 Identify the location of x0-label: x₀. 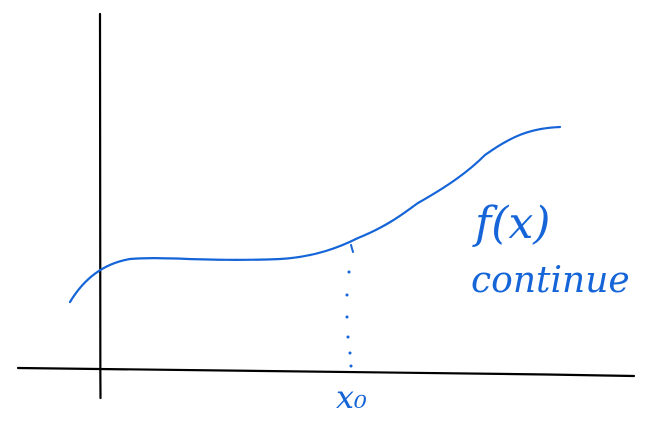
(351, 397).